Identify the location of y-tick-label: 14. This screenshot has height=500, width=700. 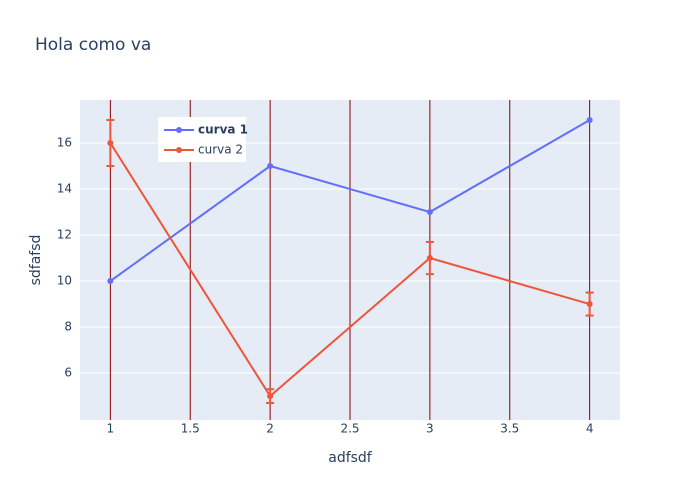
(64, 189).